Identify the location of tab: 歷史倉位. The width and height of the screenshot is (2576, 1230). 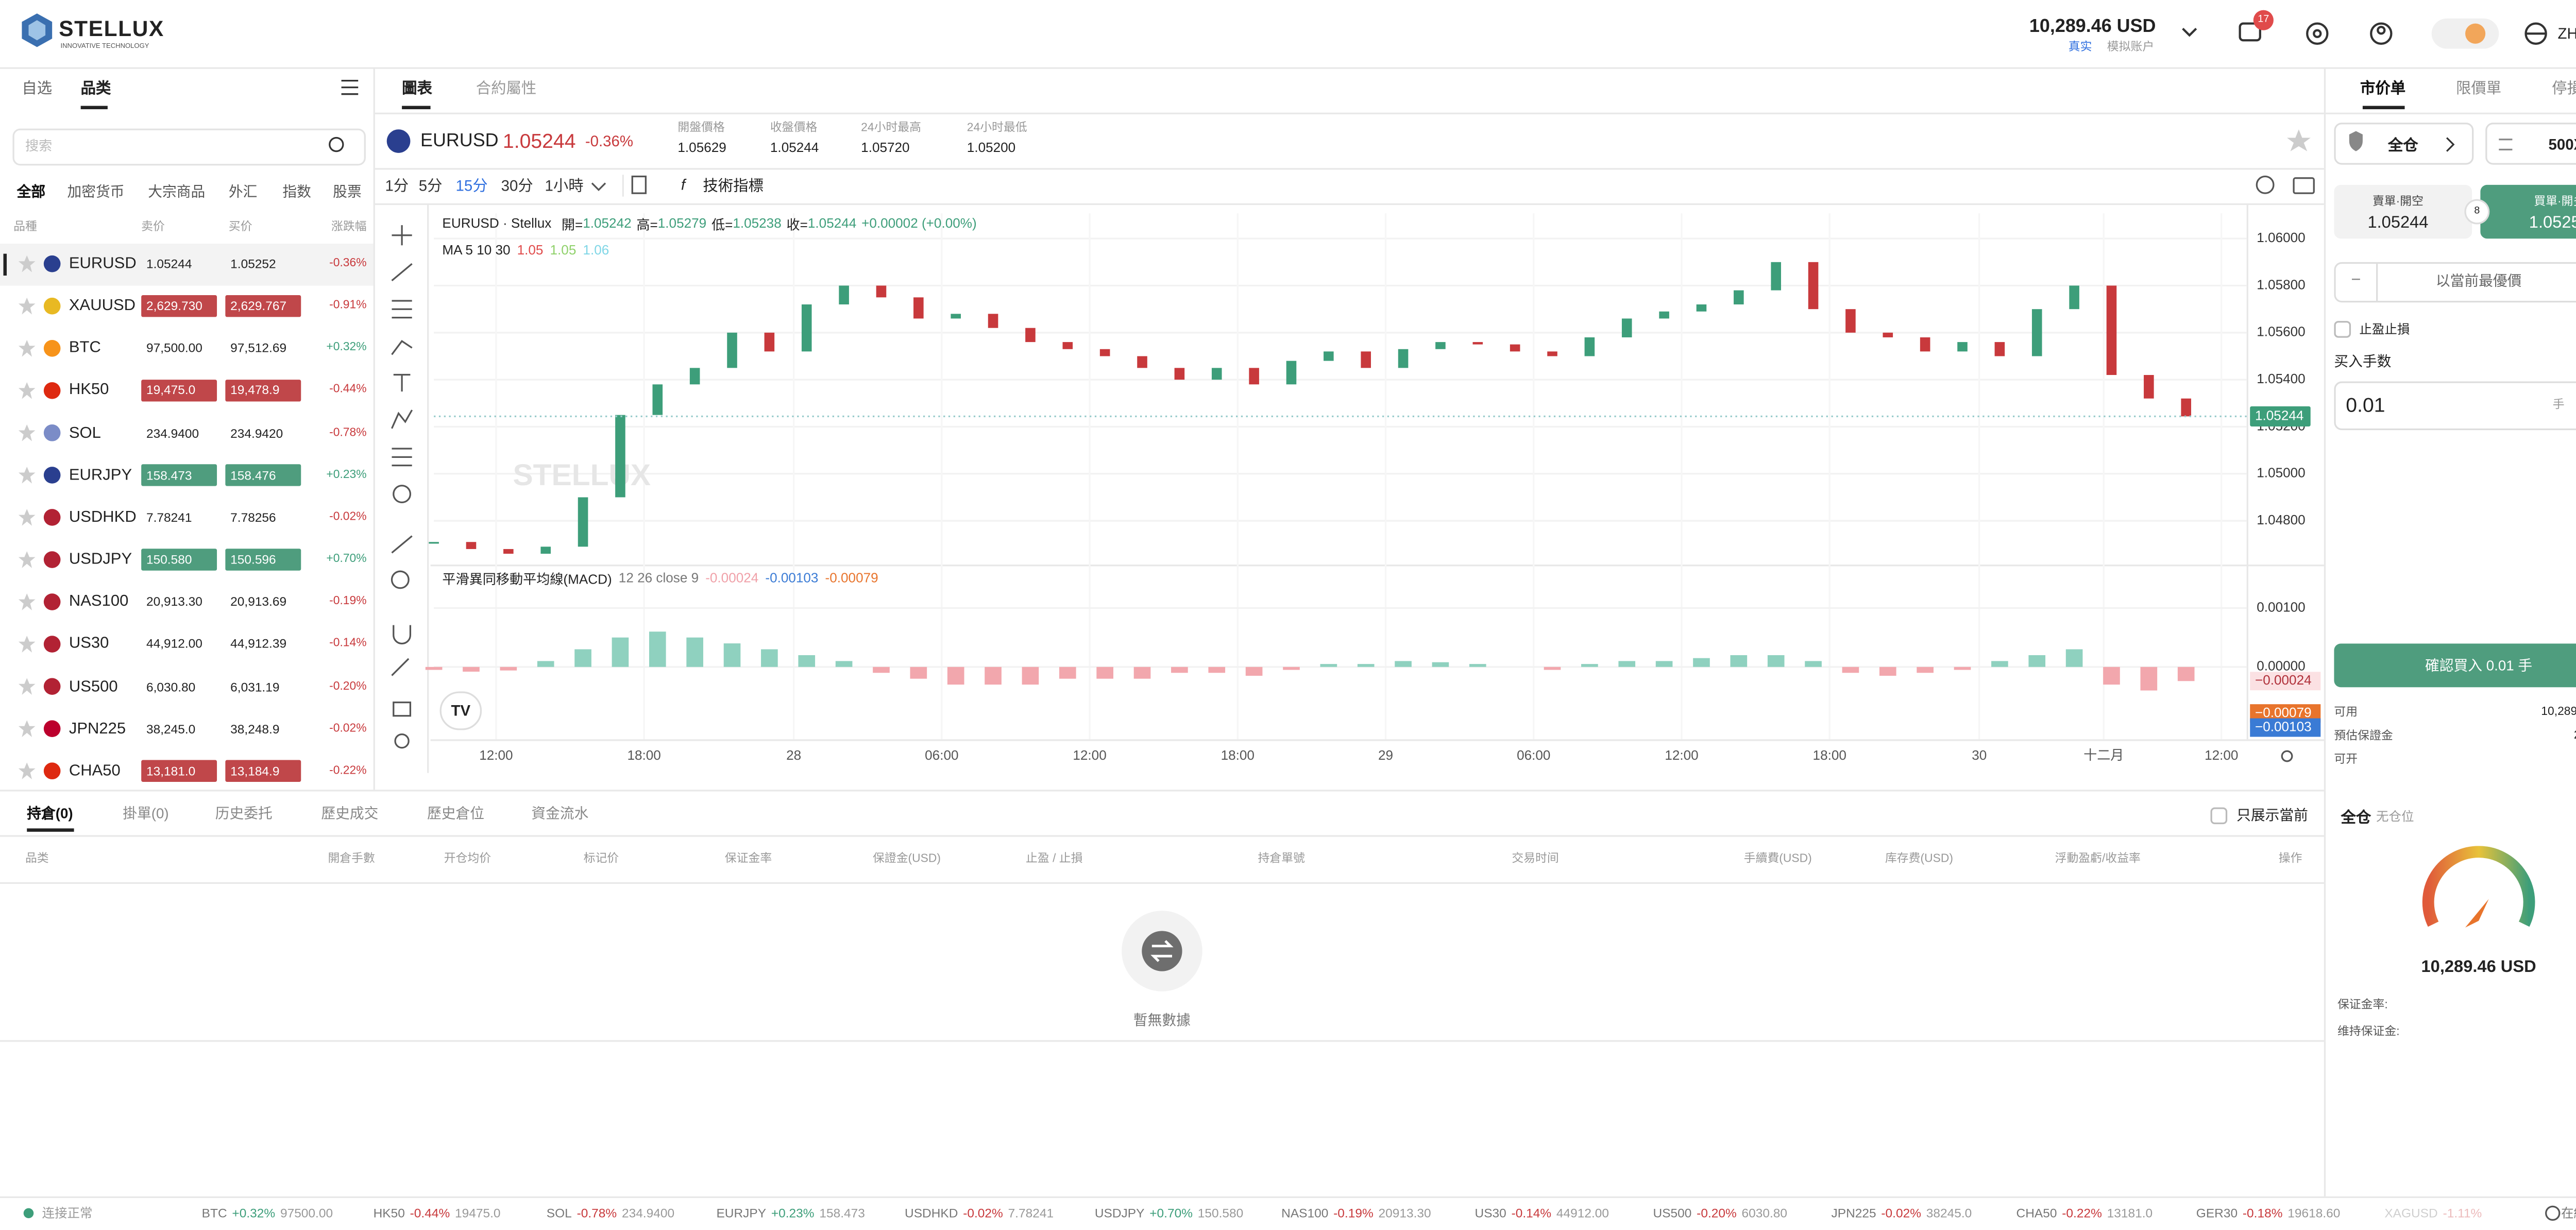
(456, 813).